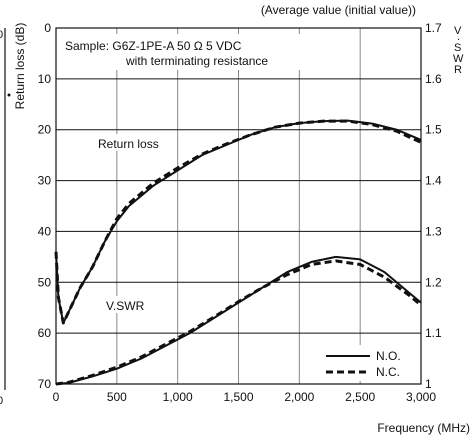 This screenshot has height=442, width=471. What do you see at coordinates (433, 231) in the screenshot?
I see `y-right-tick-label: 1.3` at bounding box center [433, 231].